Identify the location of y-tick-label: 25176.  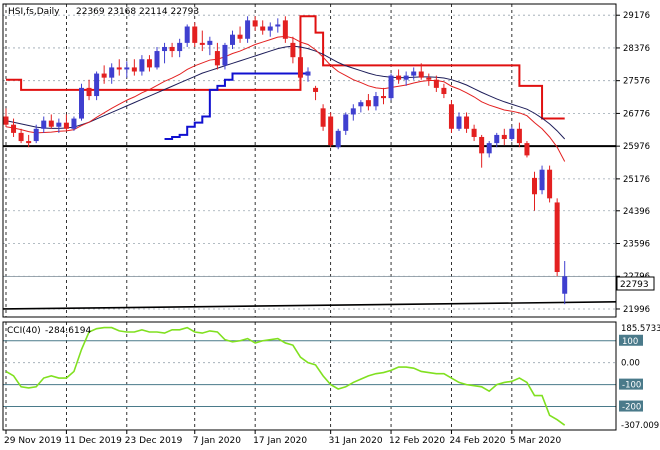
(636, 180).